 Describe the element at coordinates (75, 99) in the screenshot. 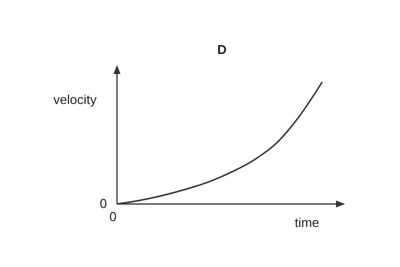

I see `y-axis-title: velocity` at that location.